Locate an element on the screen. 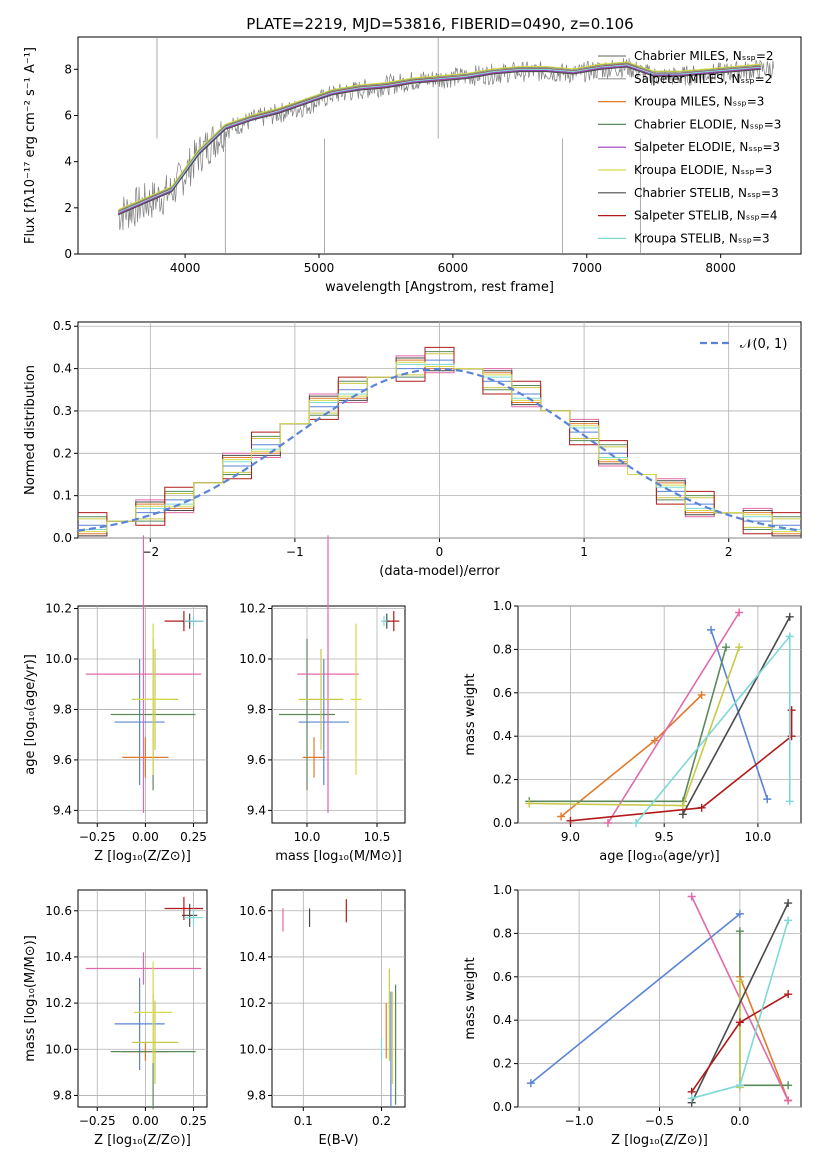  mass-z-xtick-label: 0.00 is located at coordinates (145, 1121).